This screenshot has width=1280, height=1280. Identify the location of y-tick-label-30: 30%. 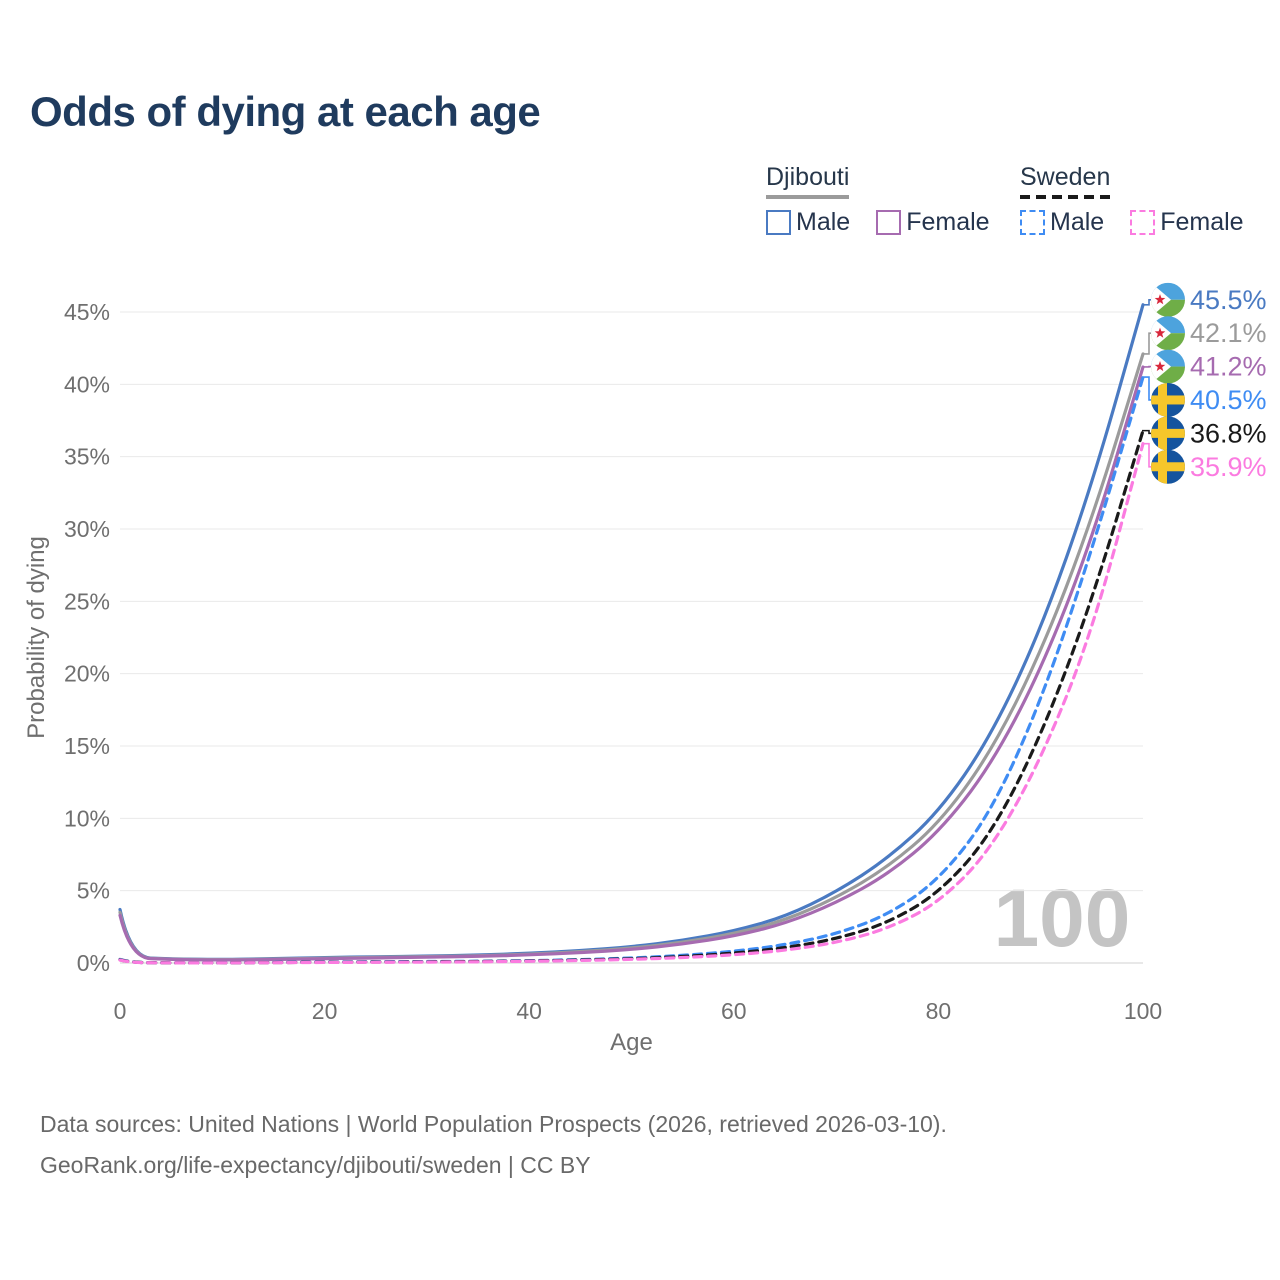
(87, 529).